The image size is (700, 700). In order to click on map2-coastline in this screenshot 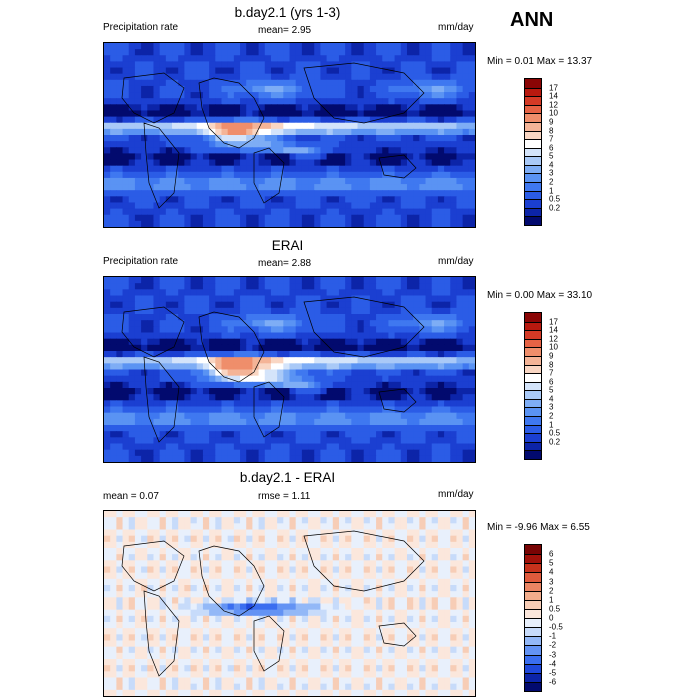, I will do `click(161, 399)`.